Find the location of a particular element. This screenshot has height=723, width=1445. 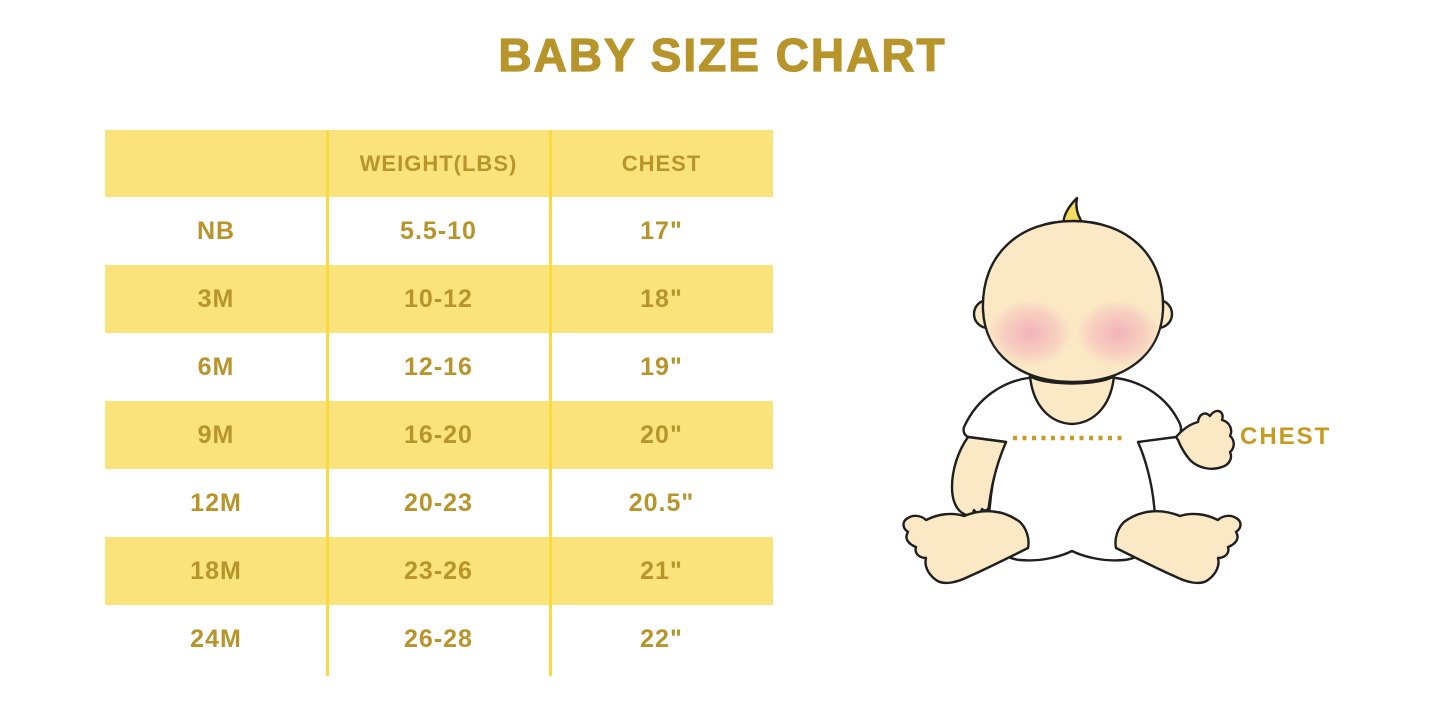

table-row-18m: 18M 23-26 21" is located at coordinates (439, 571).